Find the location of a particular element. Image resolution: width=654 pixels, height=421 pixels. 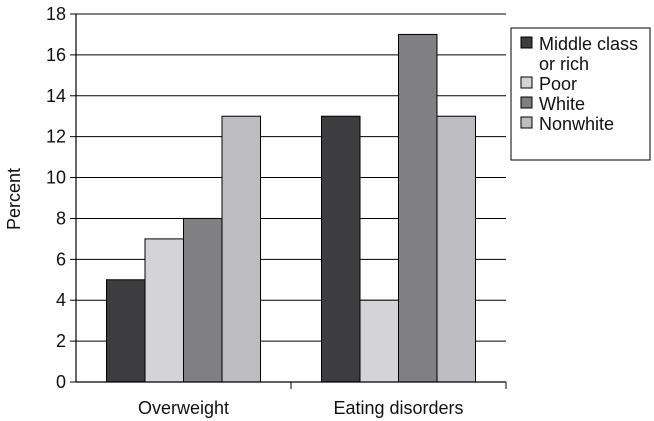

y-tick-label: 2 is located at coordinates (61, 341).